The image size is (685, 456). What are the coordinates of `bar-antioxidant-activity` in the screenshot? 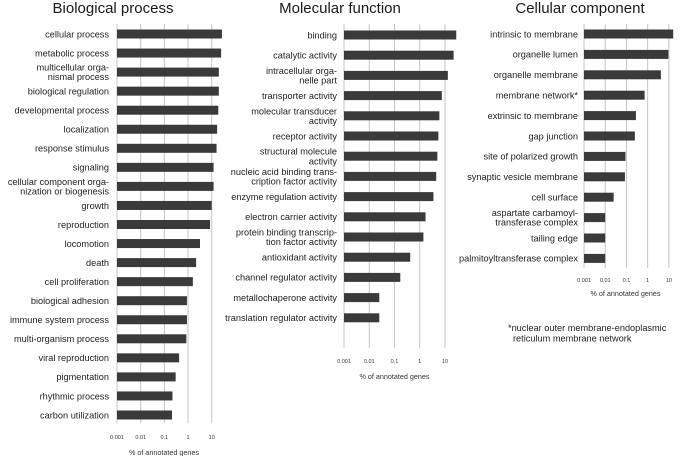 It's located at (377, 257).